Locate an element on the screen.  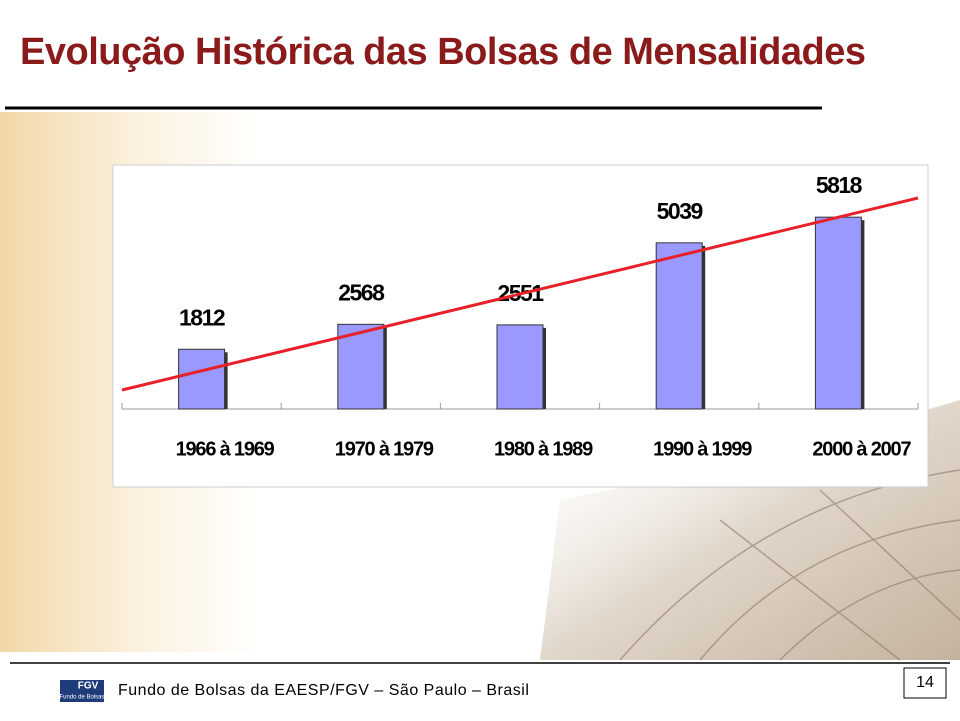
logo-subtitle: Fundo de Bolsas is located at coordinates (81, 698).